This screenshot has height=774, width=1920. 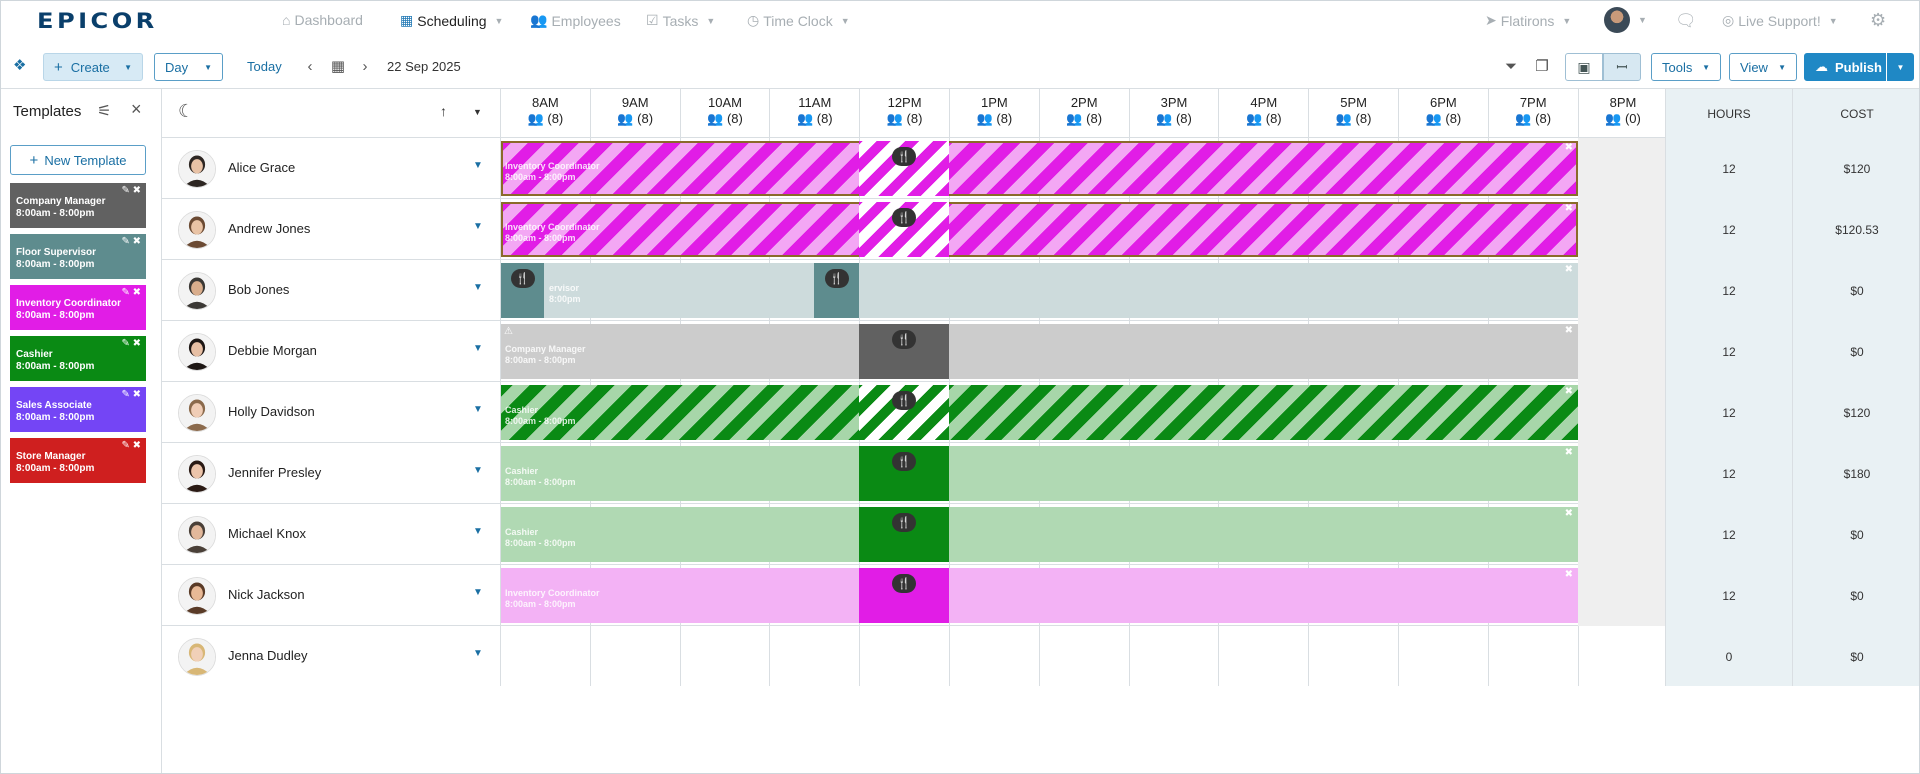 What do you see at coordinates (1528, 20) in the screenshot?
I see `location-selector: ➤ Flatirons ▼` at bounding box center [1528, 20].